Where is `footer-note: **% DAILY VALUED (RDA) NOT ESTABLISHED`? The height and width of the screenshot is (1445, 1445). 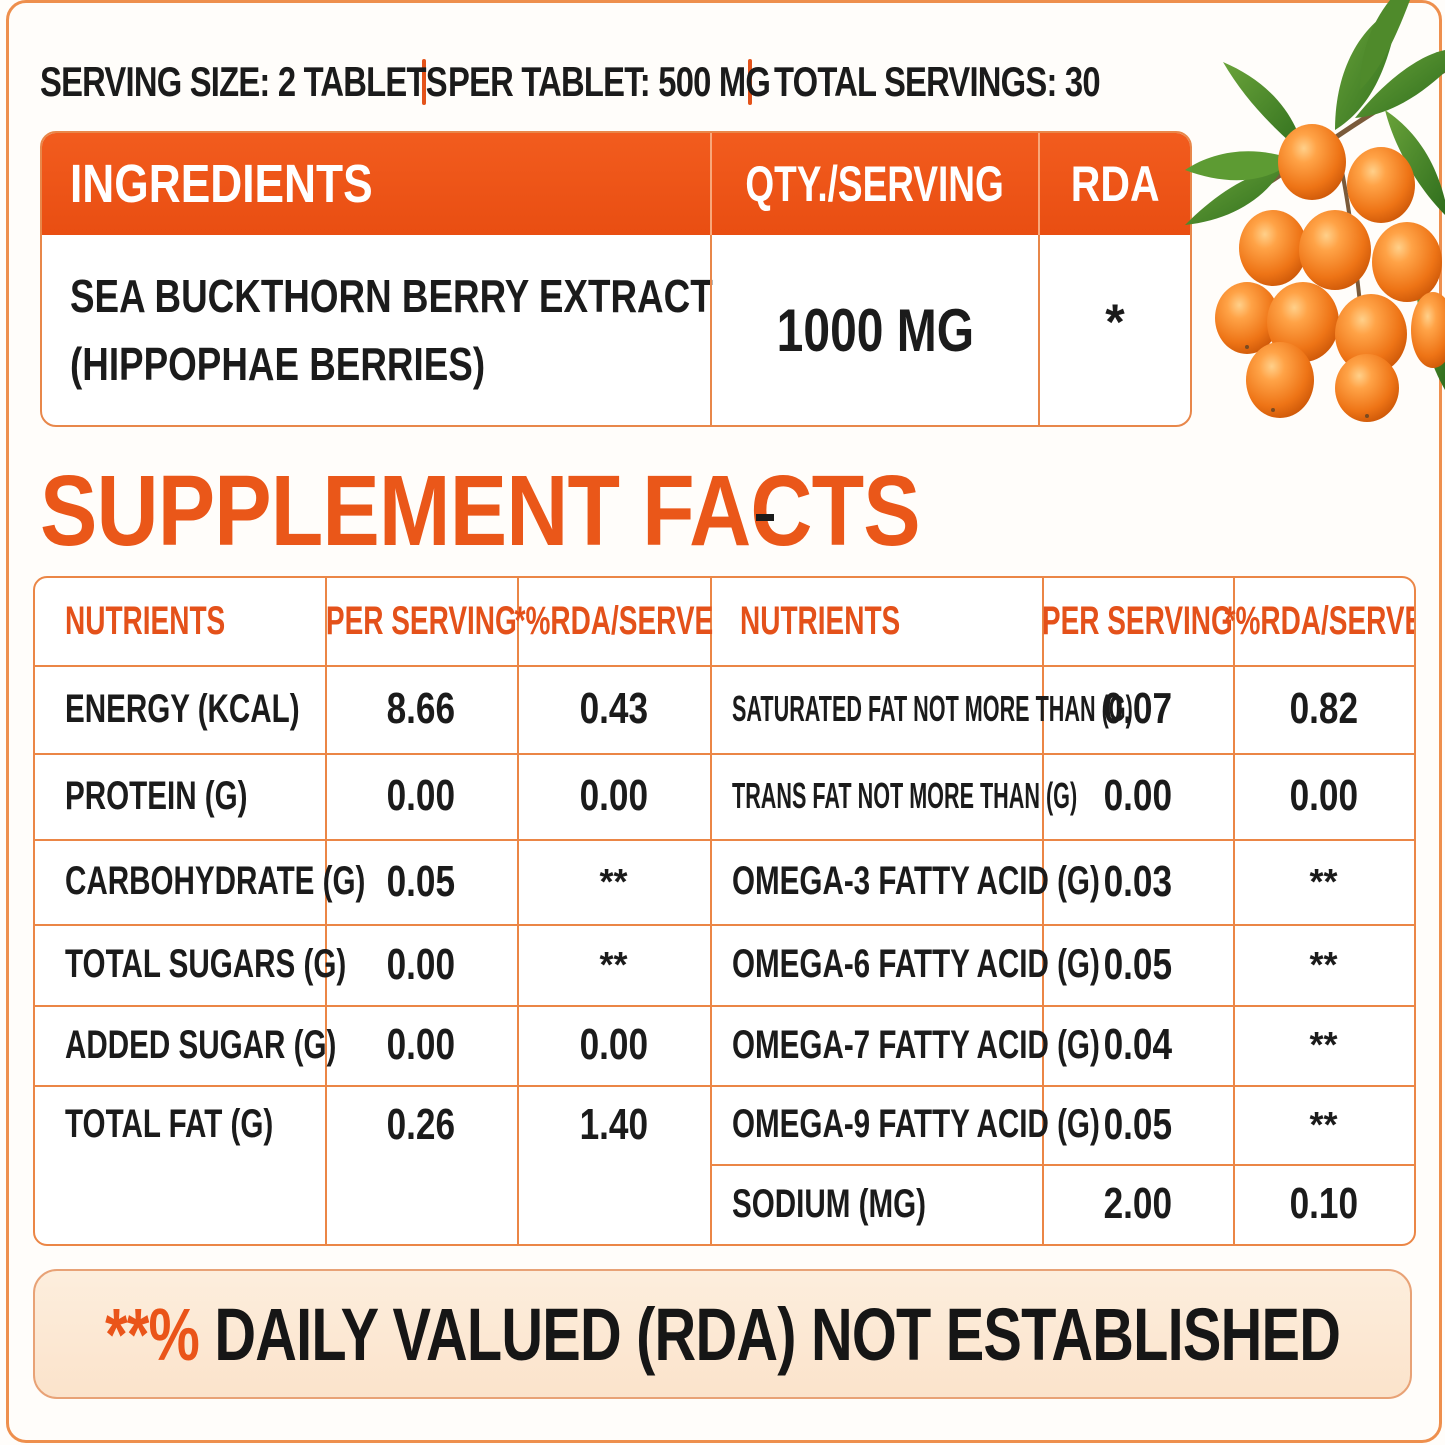 footer-note: **% DAILY VALUED (RDA) NOT ESTABLISHED is located at coordinates (722, 1334).